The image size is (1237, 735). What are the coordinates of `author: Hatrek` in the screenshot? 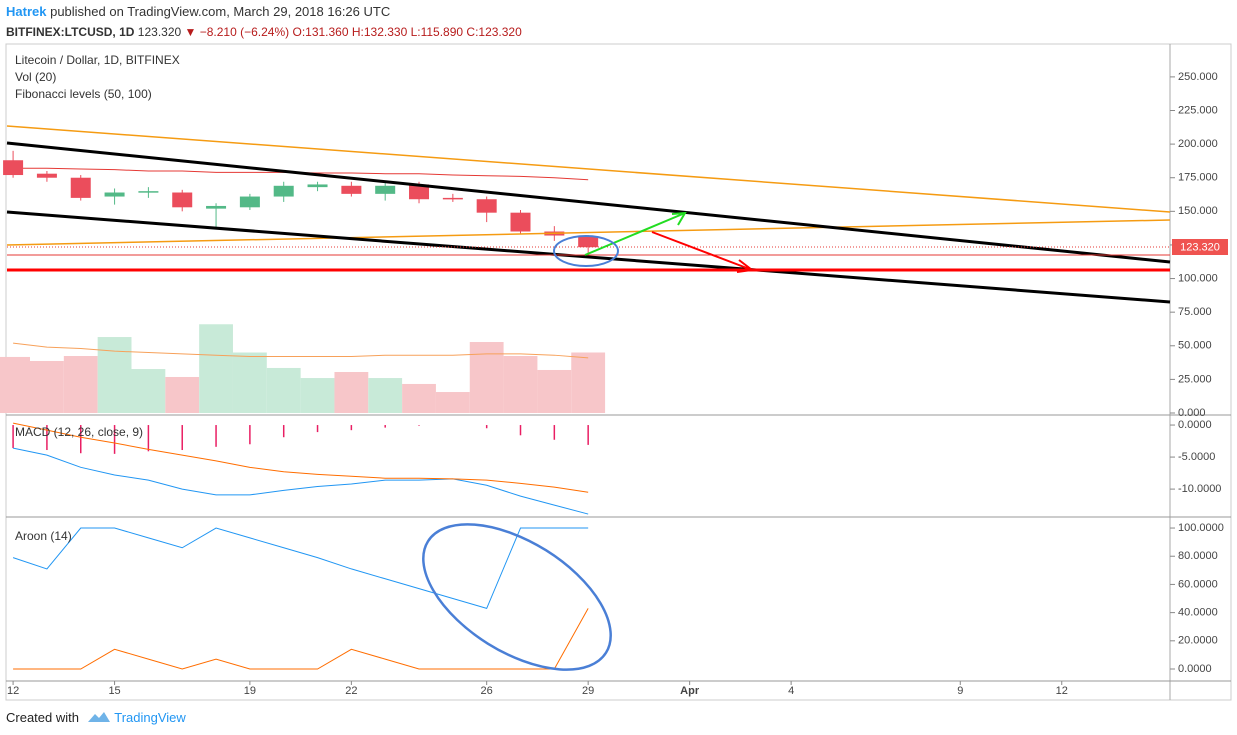 It's located at (26, 11).